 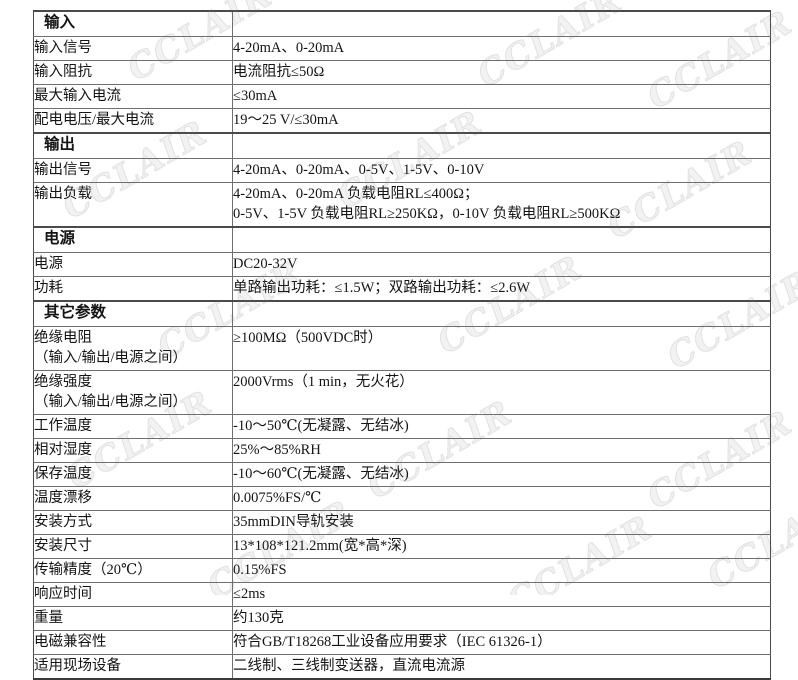 I want to click on spec-label-line1: 绝缘强度, so click(x=63, y=382).